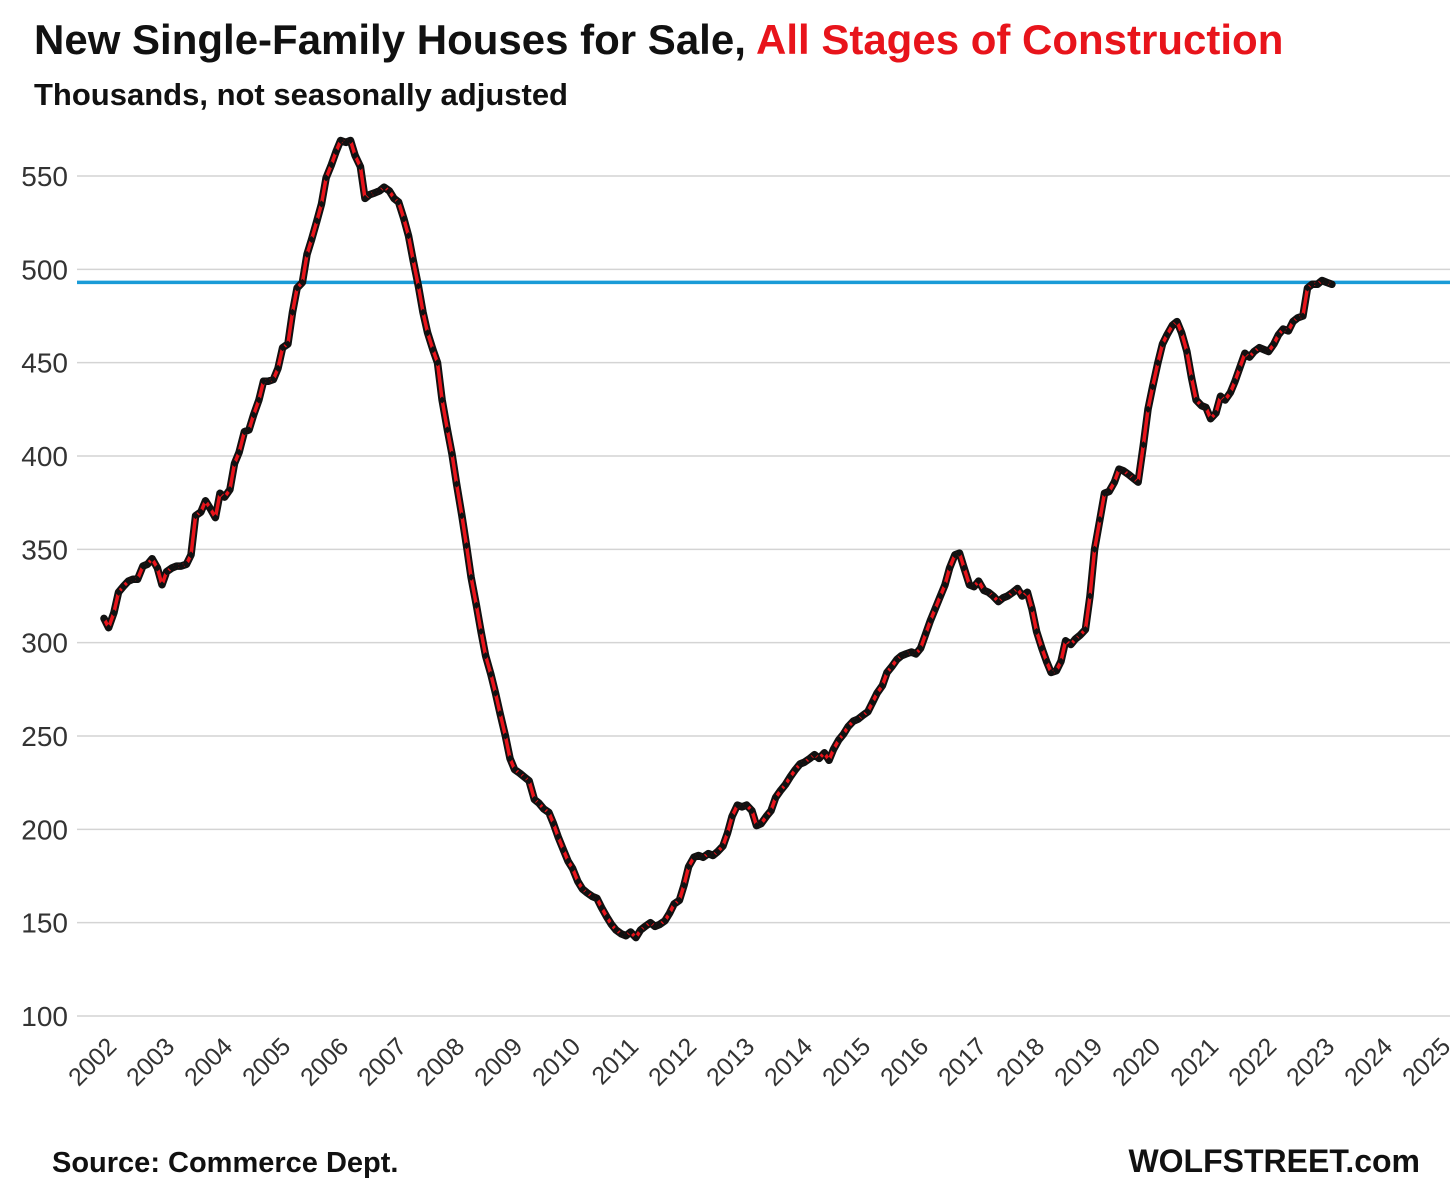 The width and height of the screenshot is (1456, 1189). What do you see at coordinates (1136, 1061) in the screenshot?
I see `x-tick-label-2020: 2020` at bounding box center [1136, 1061].